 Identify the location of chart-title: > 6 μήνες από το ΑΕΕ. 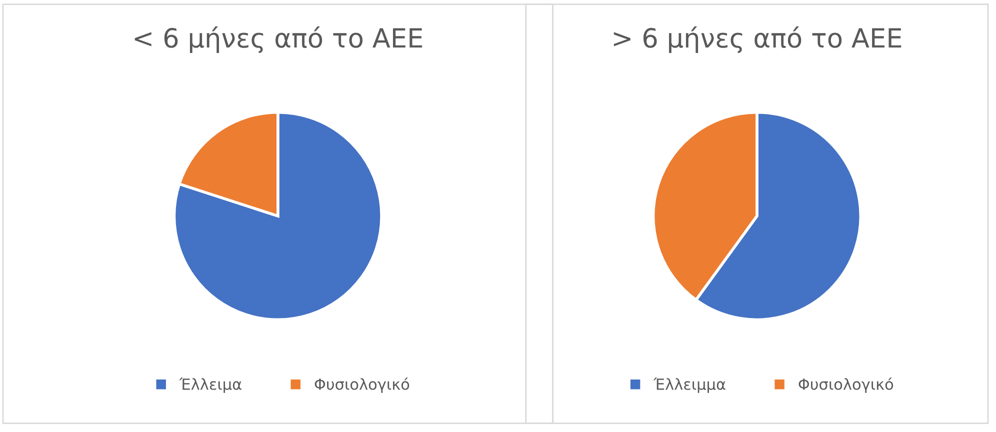
(758, 40).